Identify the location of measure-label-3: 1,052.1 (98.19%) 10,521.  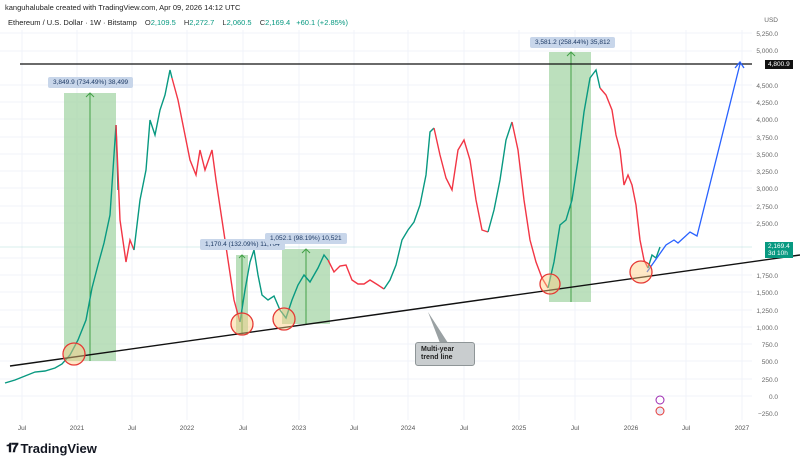
(306, 238).